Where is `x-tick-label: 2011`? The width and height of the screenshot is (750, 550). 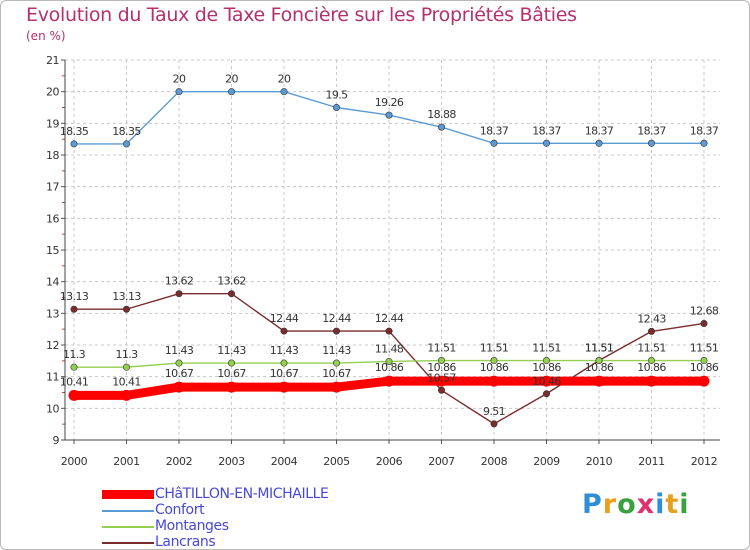
x-tick-label: 2011 is located at coordinates (651, 461).